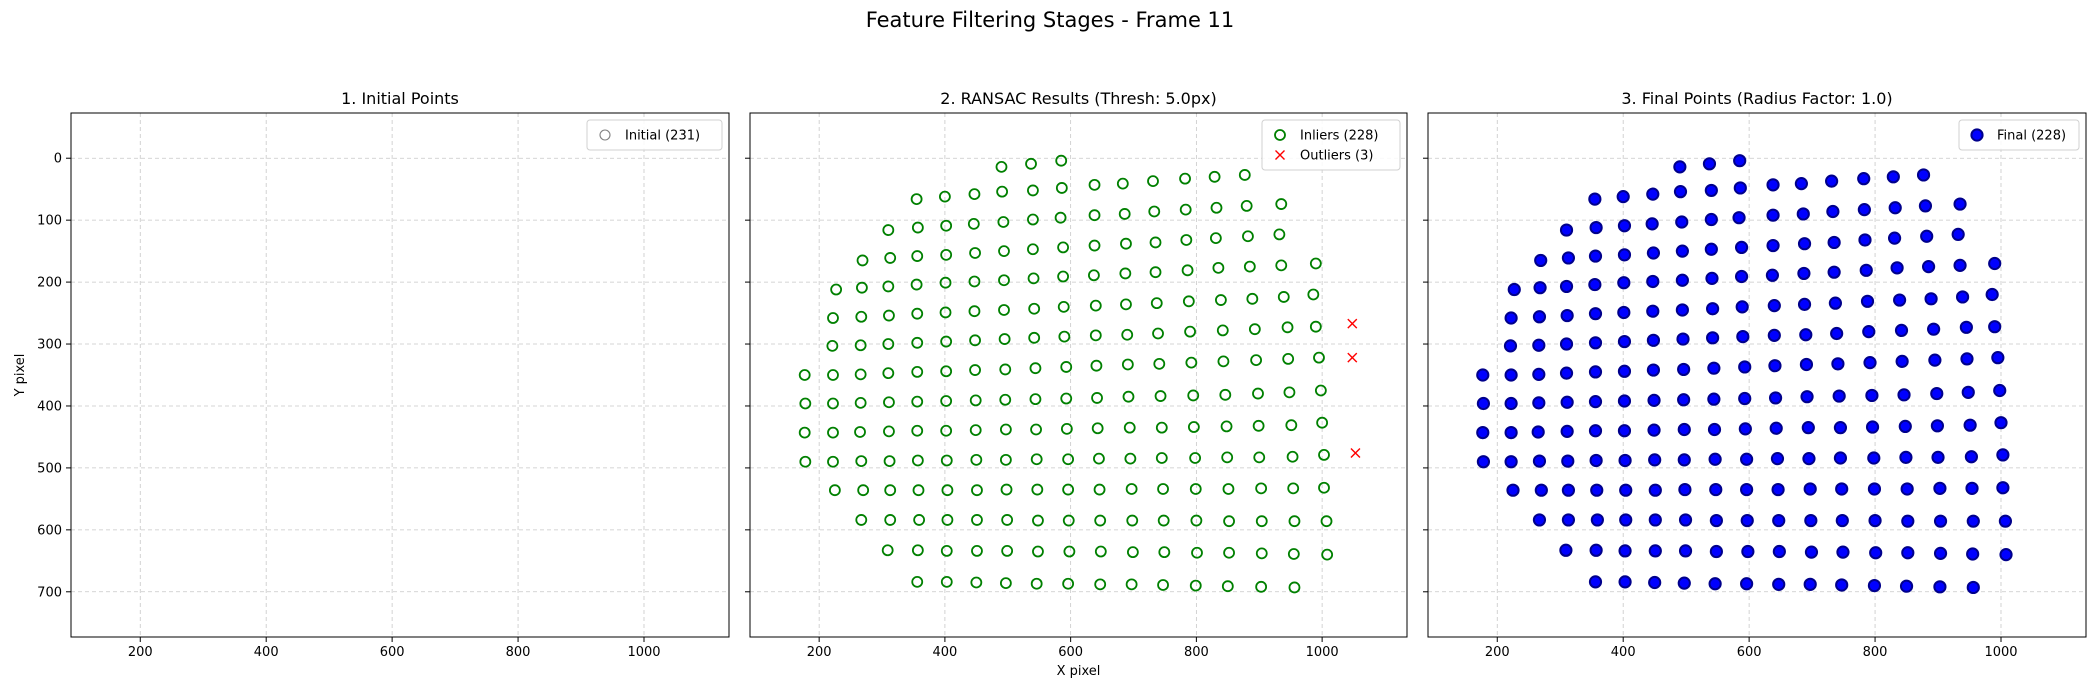 This screenshot has height=700, width=2100. Describe the element at coordinates (518, 652) in the screenshot. I see `x-tick-label: 800` at that location.